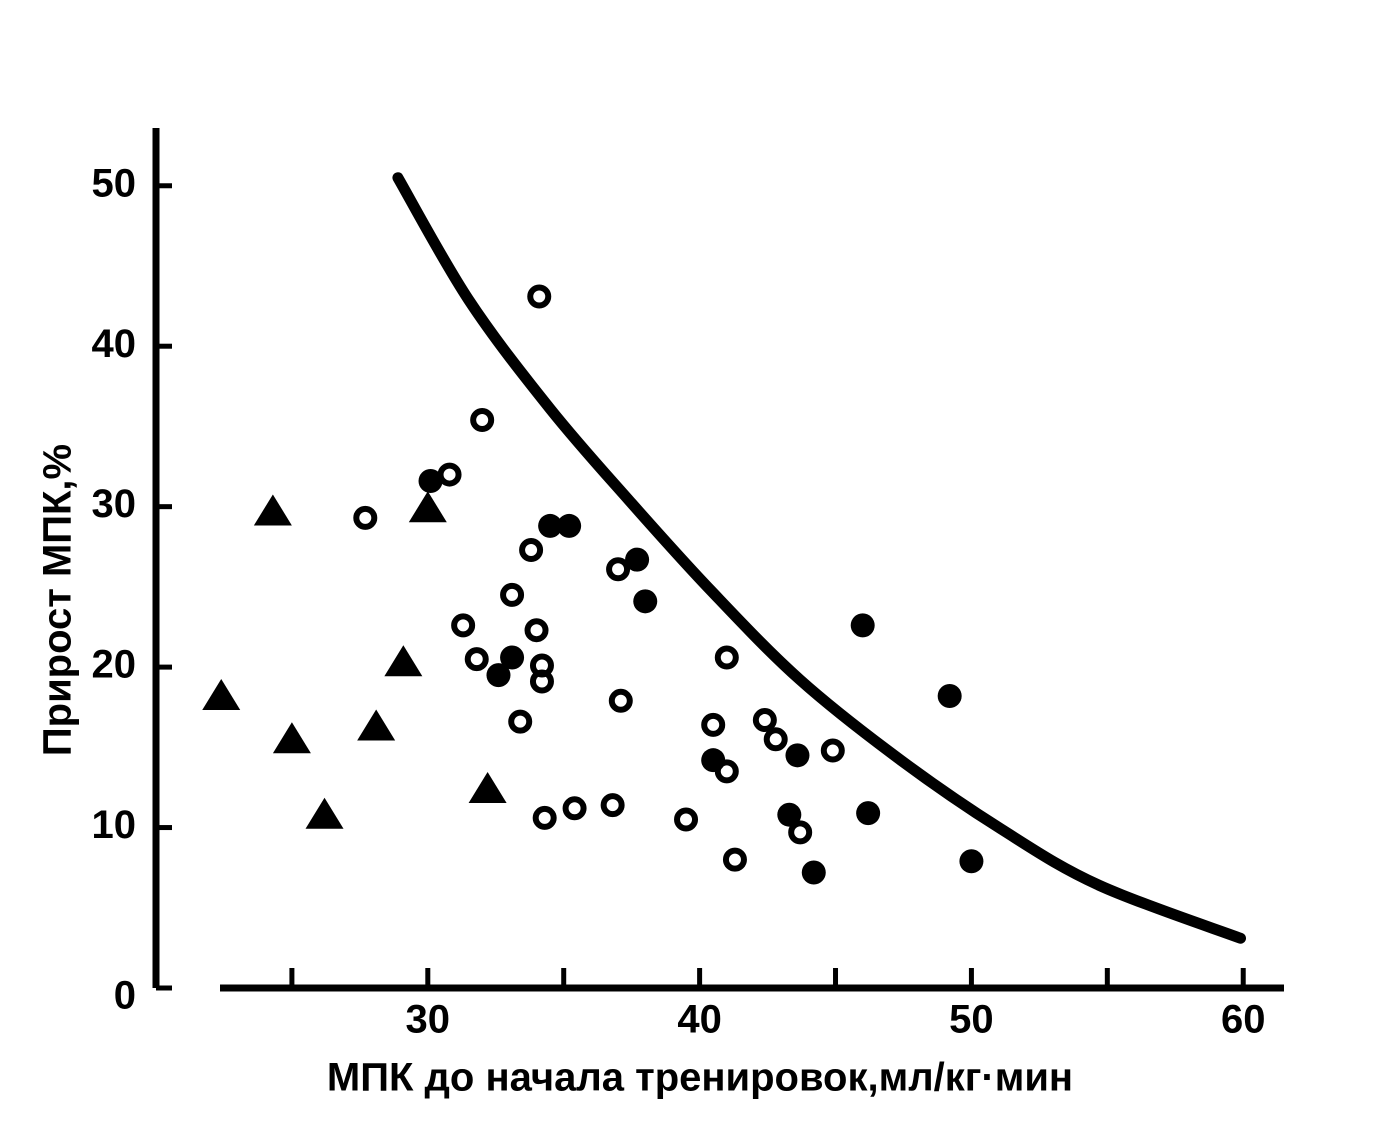 Image resolution: width=1381 pixels, height=1131 pixels. Describe the element at coordinates (700, 1078) in the screenshot. I see `x-axis-label: МПК до начала тренировок,мл/кг·мин` at that location.